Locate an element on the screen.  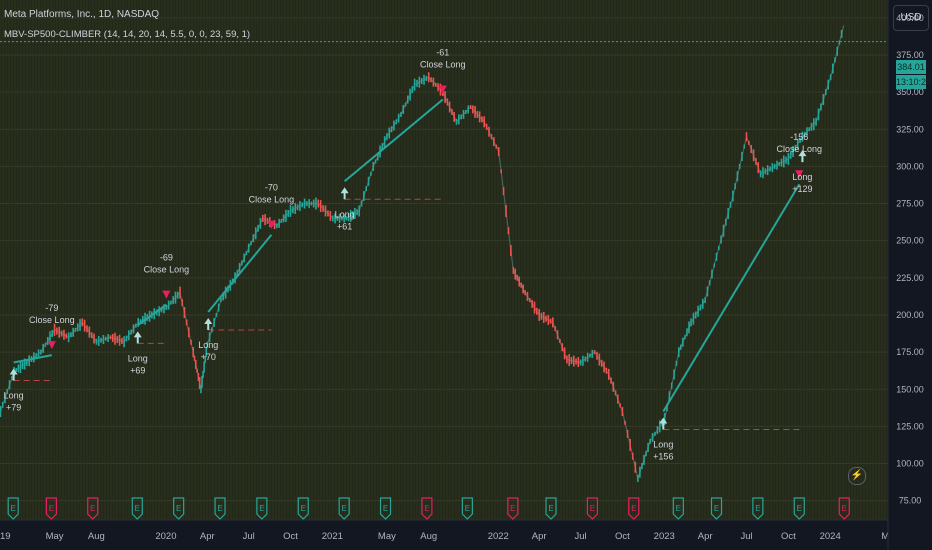
entry-profit-label: +79 is located at coordinates (13, 408).